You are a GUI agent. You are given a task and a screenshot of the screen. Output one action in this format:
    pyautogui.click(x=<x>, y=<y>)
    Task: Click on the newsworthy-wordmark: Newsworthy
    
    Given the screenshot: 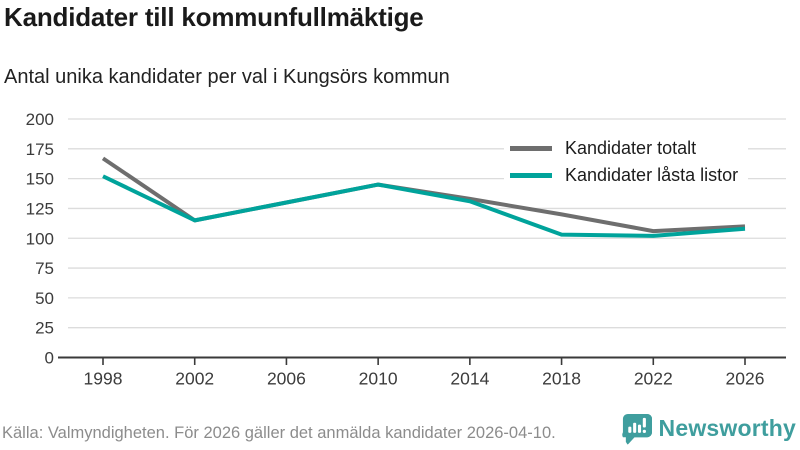 What is the action you would take?
    pyautogui.click(x=727, y=428)
    